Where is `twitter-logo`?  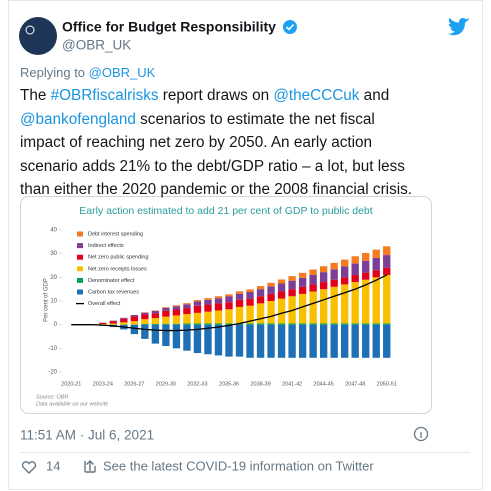 twitter-logo is located at coordinates (458, 26).